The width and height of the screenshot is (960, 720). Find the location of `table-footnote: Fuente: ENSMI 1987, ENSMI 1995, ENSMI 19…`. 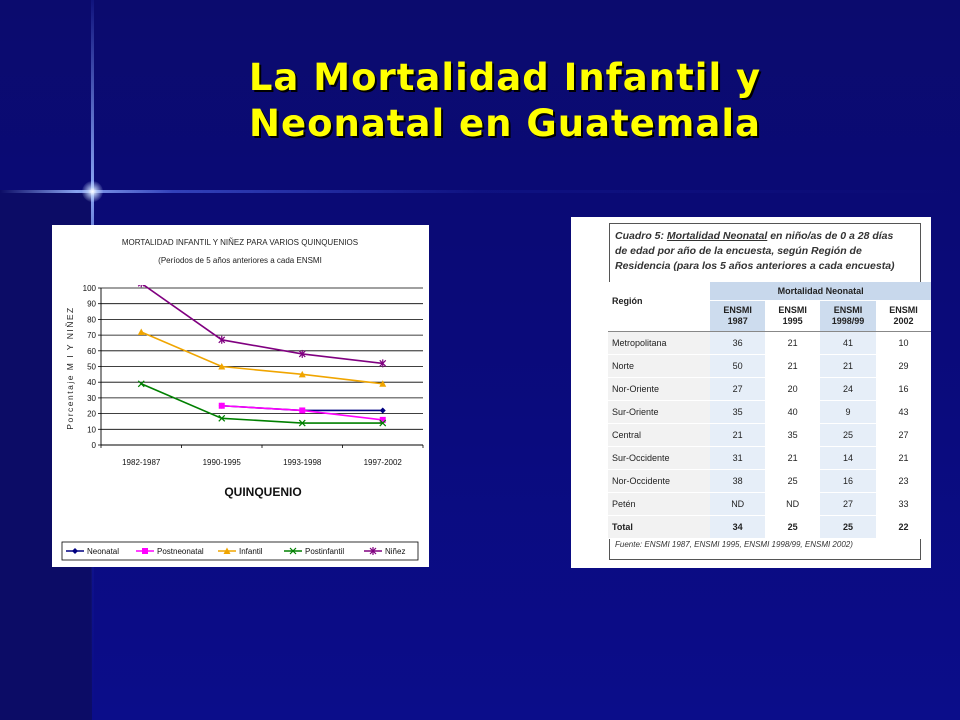

table-footnote: Fuente: ENSMI 1987, ENSMI 1995, ENSMI 19… is located at coordinates (734, 544).